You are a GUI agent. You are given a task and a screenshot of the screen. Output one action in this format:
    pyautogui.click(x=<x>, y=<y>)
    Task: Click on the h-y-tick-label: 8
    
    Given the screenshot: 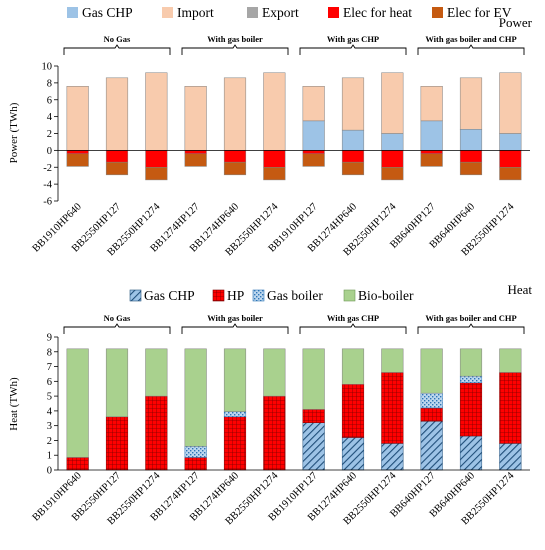 What is the action you would take?
    pyautogui.click(x=49, y=352)
    